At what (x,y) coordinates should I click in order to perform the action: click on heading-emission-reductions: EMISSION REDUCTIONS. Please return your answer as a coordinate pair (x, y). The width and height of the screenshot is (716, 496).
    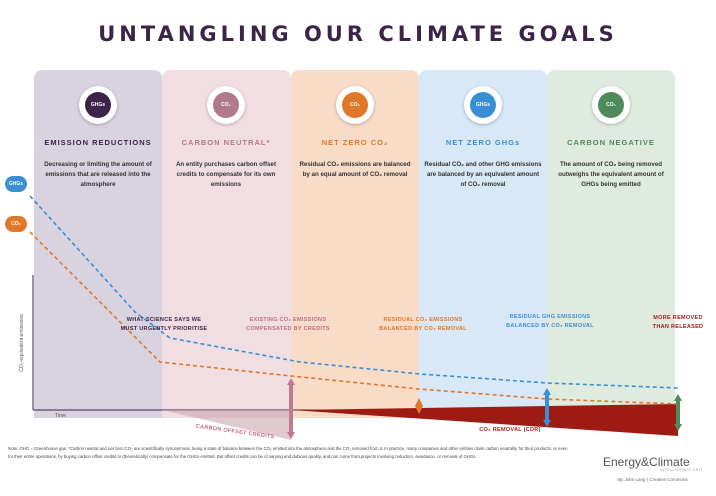
    Looking at the image, I should click on (98, 142).